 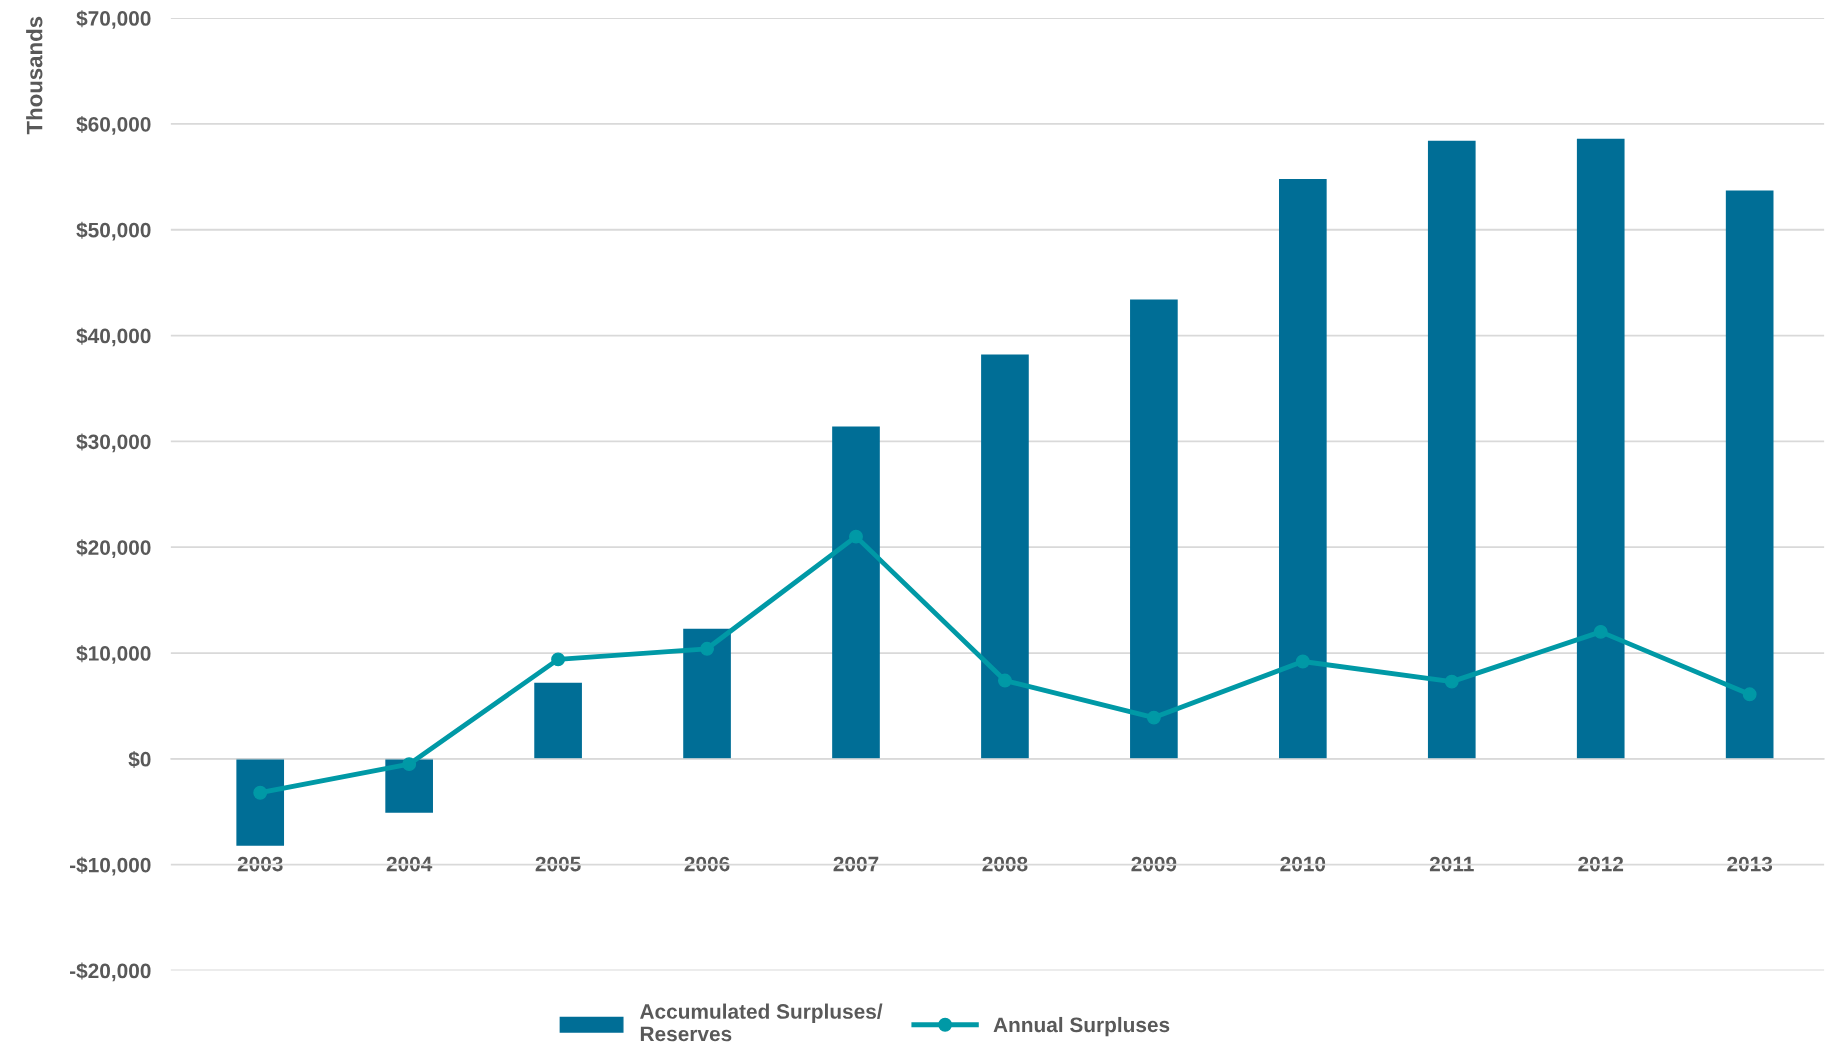 I want to click on y-tick-label: $10,000, so click(x=113, y=654).